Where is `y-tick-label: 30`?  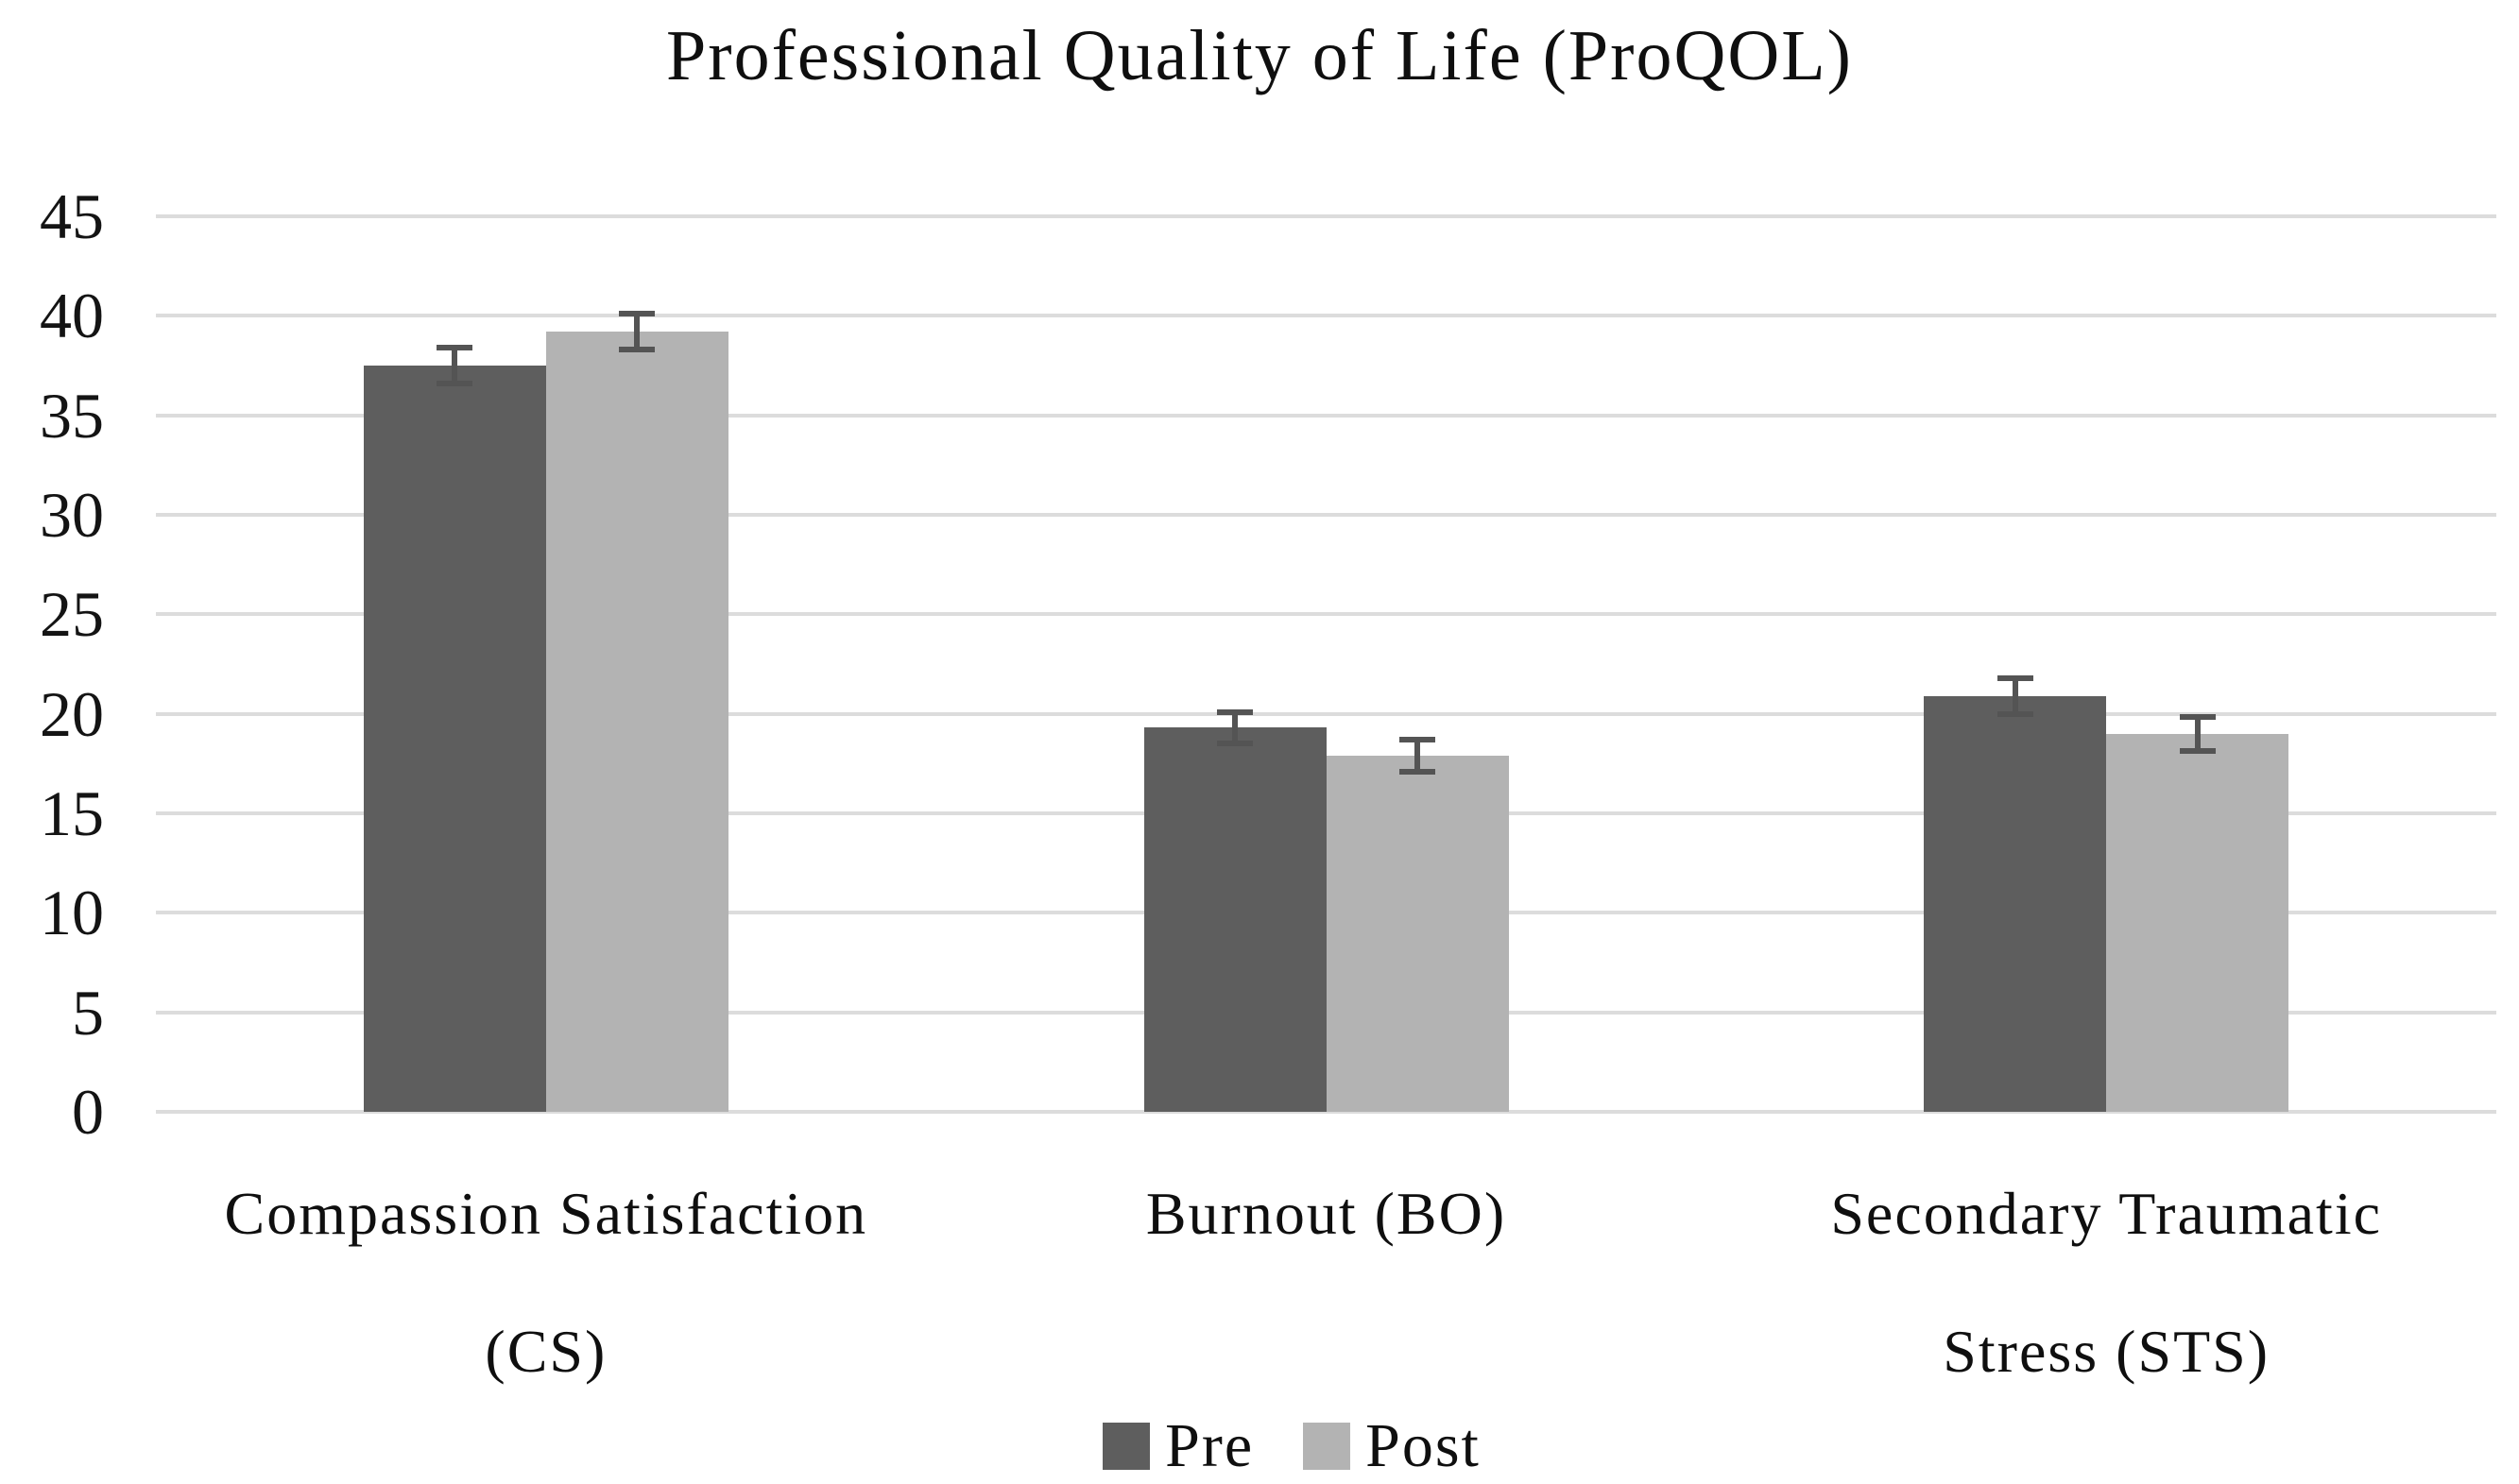 y-tick-label: 30 is located at coordinates (72, 515).